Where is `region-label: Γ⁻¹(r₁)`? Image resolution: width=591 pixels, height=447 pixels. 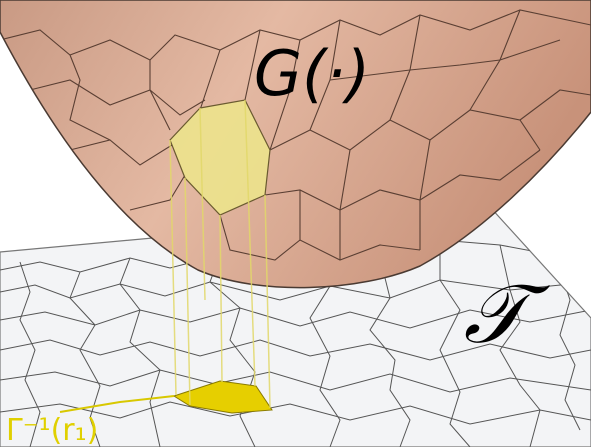 region-label: Γ⁻¹(r₁) is located at coordinates (52, 430).